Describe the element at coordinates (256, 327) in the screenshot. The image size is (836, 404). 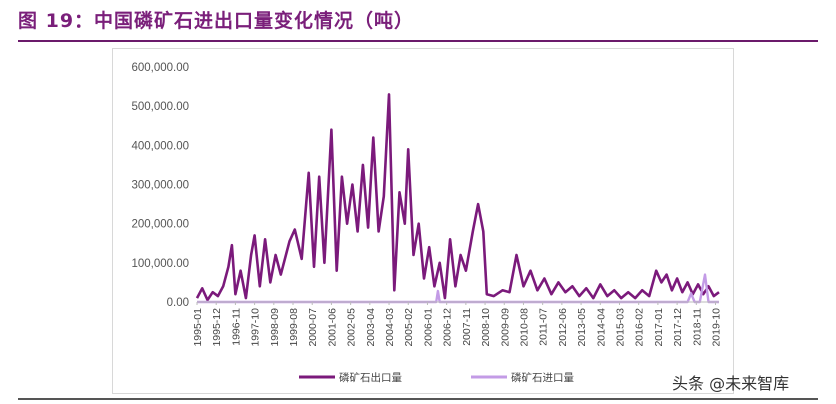
I see `x-tick-label: 1997-10` at that location.